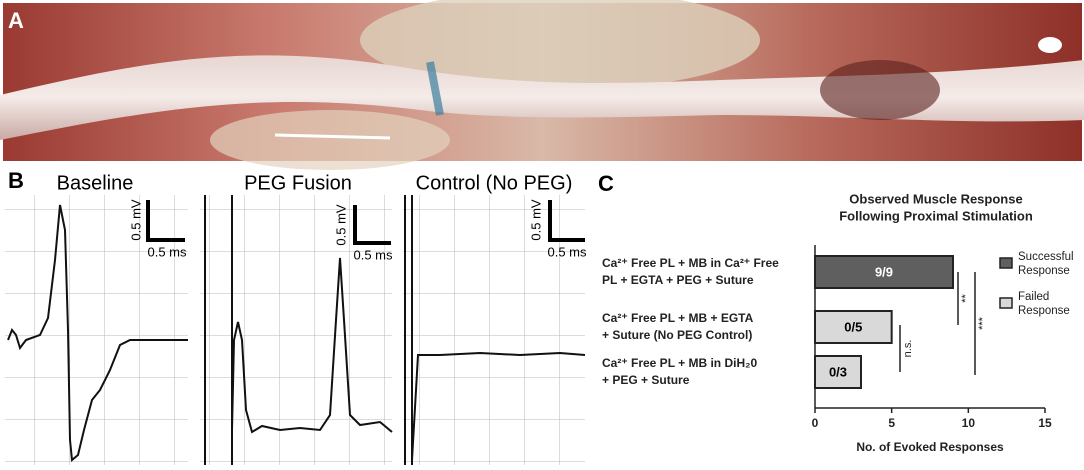  I want to click on significance-label: n.s., so click(908, 349).